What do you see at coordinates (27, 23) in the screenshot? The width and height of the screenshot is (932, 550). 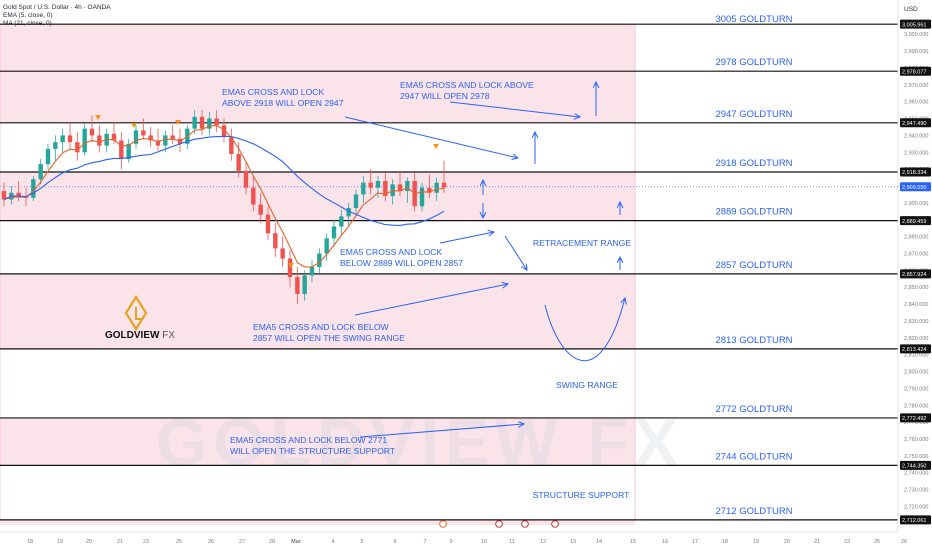 I see `indicator-ma-label: MA (21, close, 0)` at bounding box center [27, 23].